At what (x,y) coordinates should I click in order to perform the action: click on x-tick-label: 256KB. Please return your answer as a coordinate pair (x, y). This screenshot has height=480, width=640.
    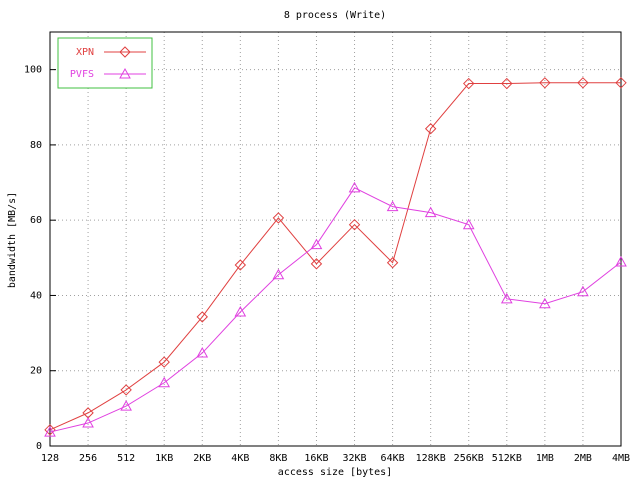
    Looking at the image, I should click on (469, 458).